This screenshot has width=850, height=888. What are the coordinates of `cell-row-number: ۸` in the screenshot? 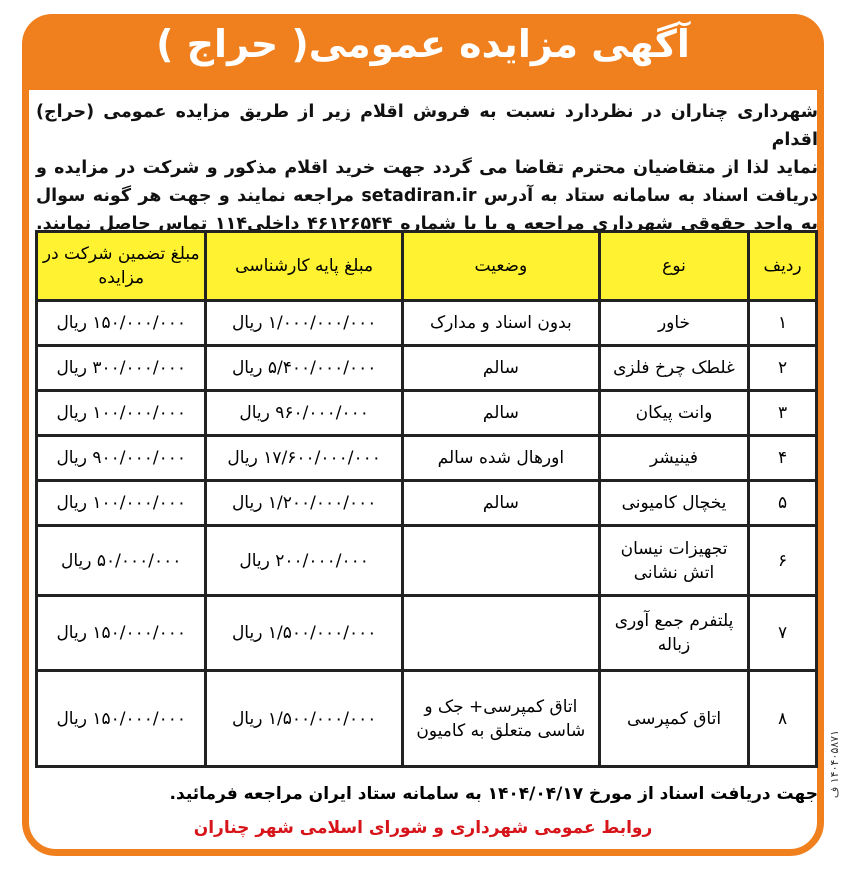 It's located at (782, 718).